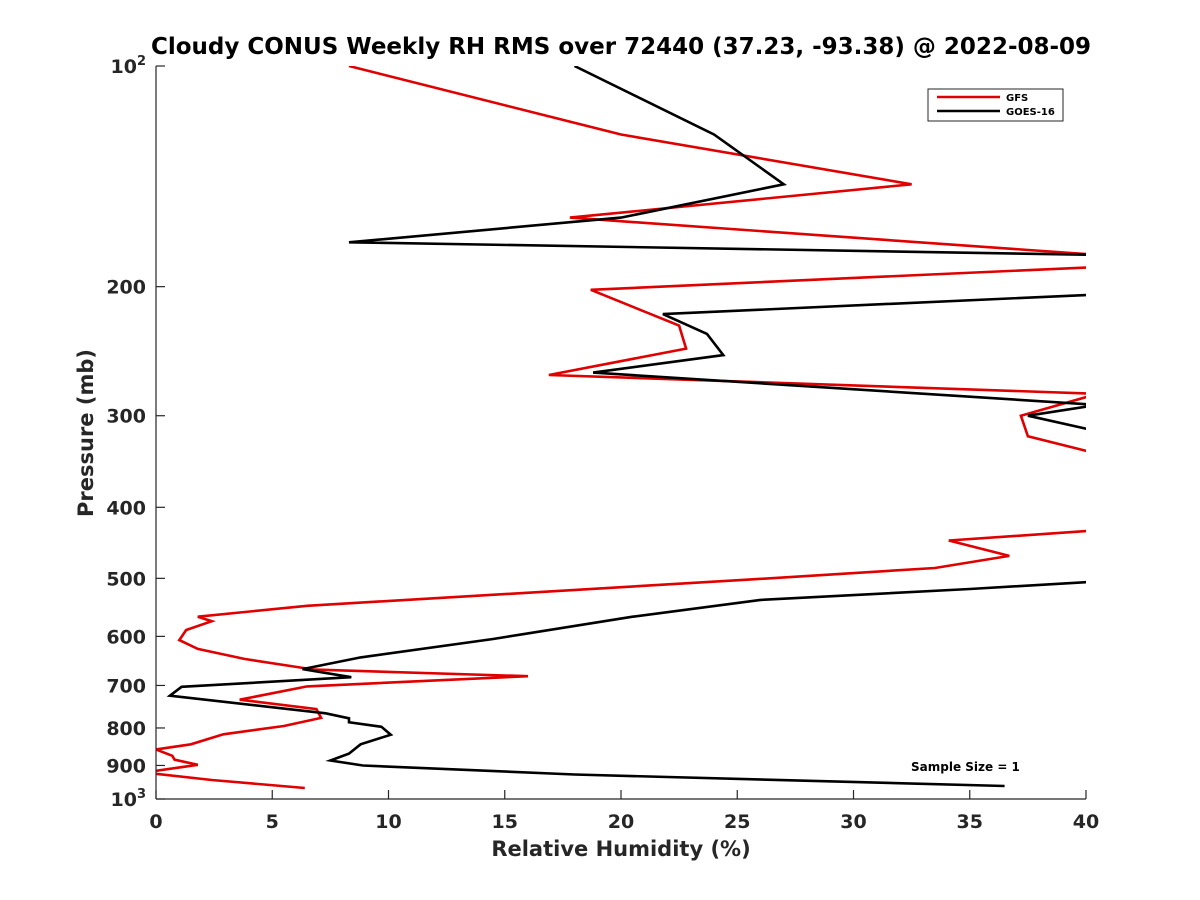  Describe the element at coordinates (126, 766) in the screenshot. I see `y-tick-label: 900` at that location.